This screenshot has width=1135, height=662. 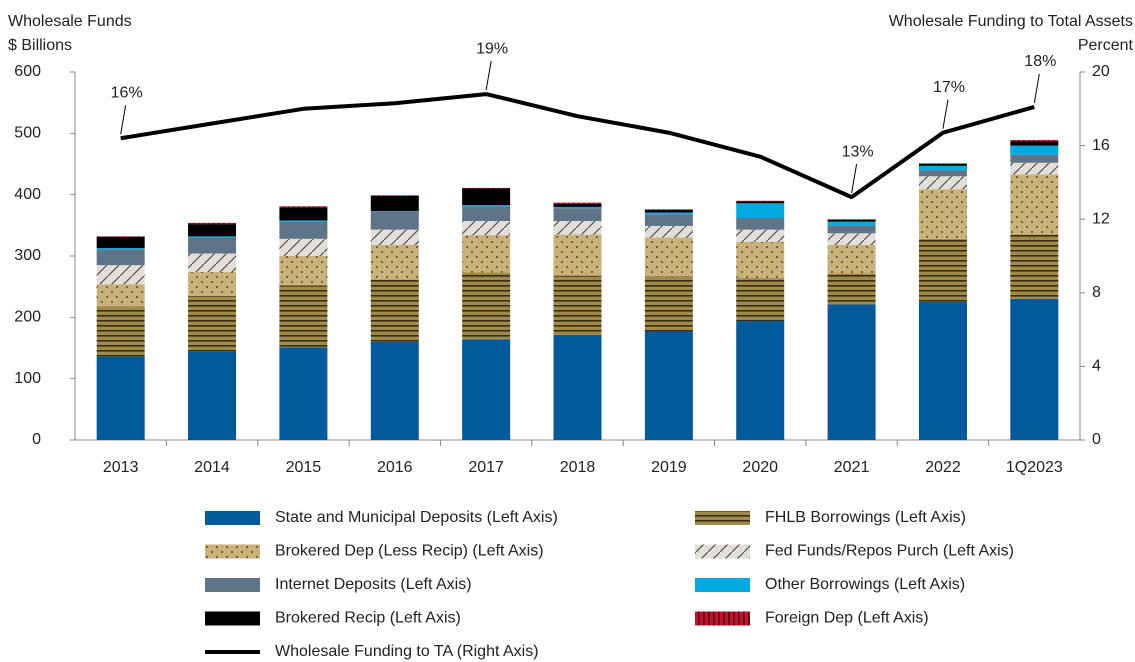 I want to click on legend-label: Brokered Dep (Less Recip) (Left Axis), so click(x=409, y=551).